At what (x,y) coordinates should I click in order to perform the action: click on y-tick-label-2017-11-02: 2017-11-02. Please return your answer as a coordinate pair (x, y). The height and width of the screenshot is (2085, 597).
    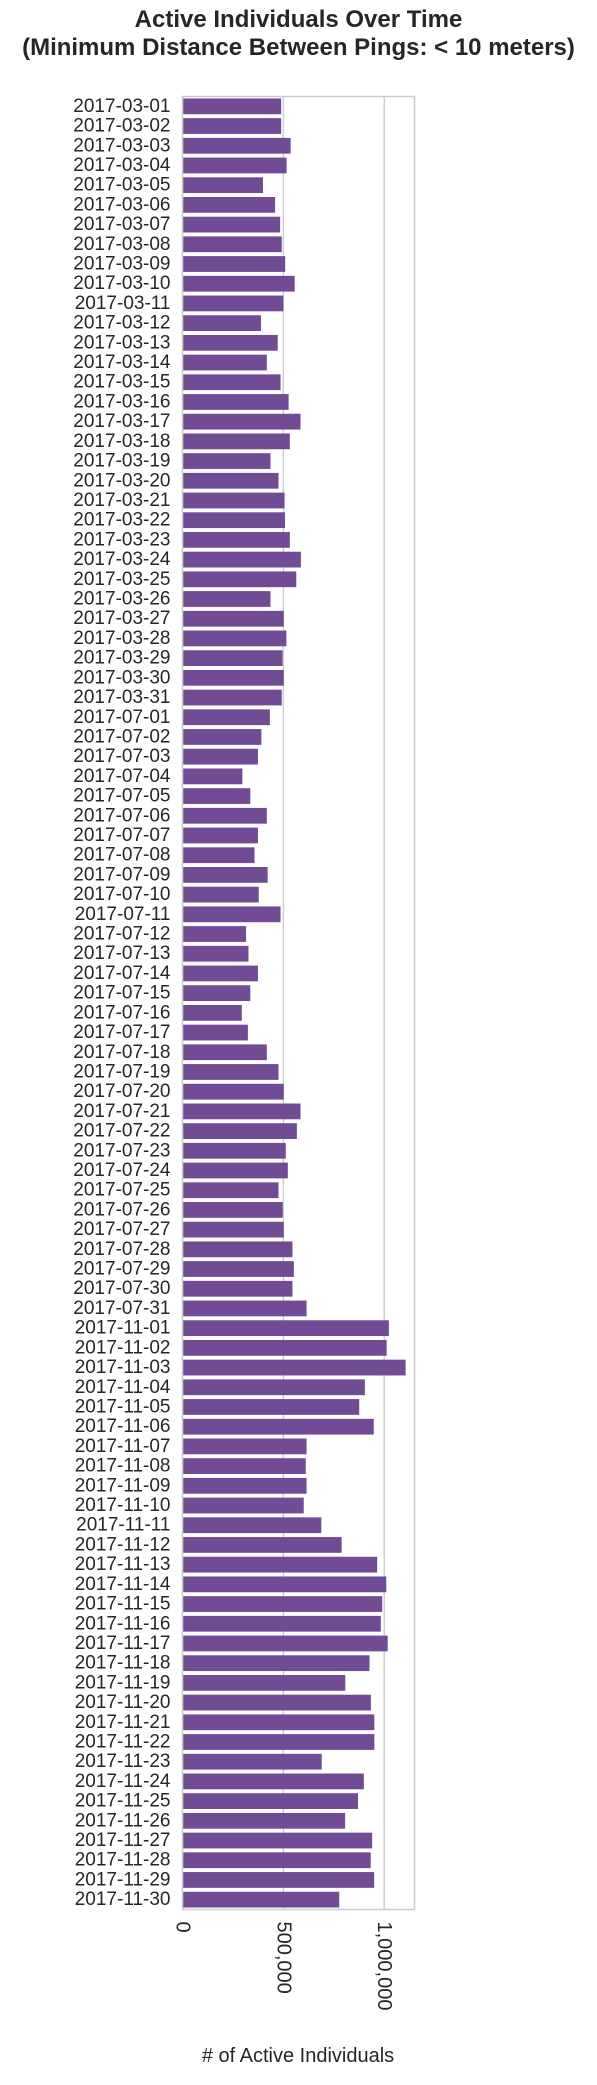
    Looking at the image, I should click on (123, 1347).